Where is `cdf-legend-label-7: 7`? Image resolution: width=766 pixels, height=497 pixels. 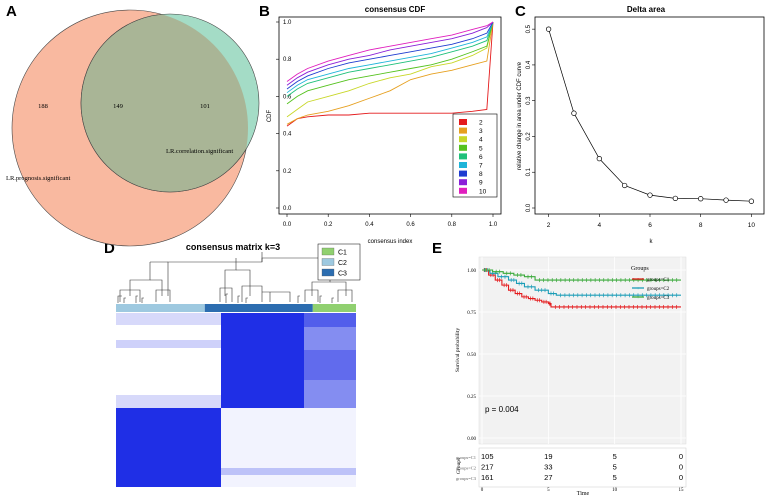 cdf-legend-label-7: 7 is located at coordinates (481, 166).